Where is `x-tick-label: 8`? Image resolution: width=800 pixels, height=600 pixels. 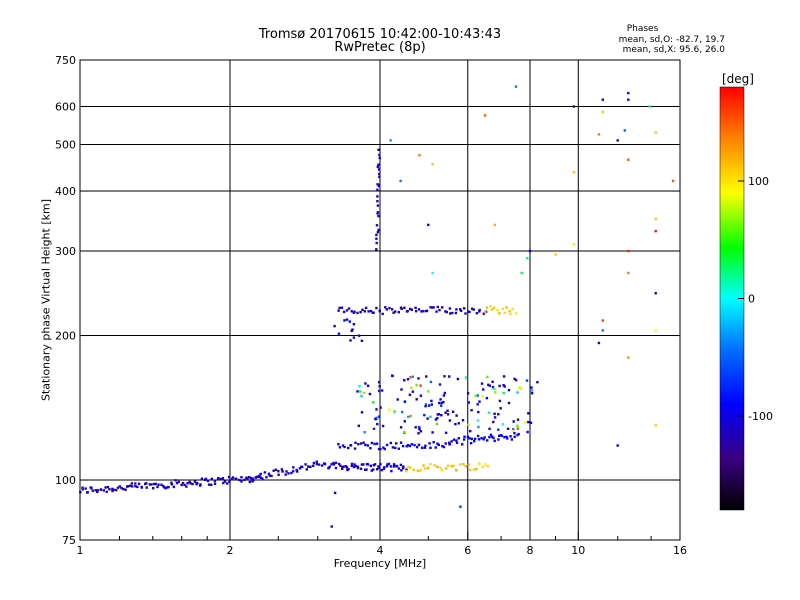
x-tick-label: 8 is located at coordinates (530, 550).